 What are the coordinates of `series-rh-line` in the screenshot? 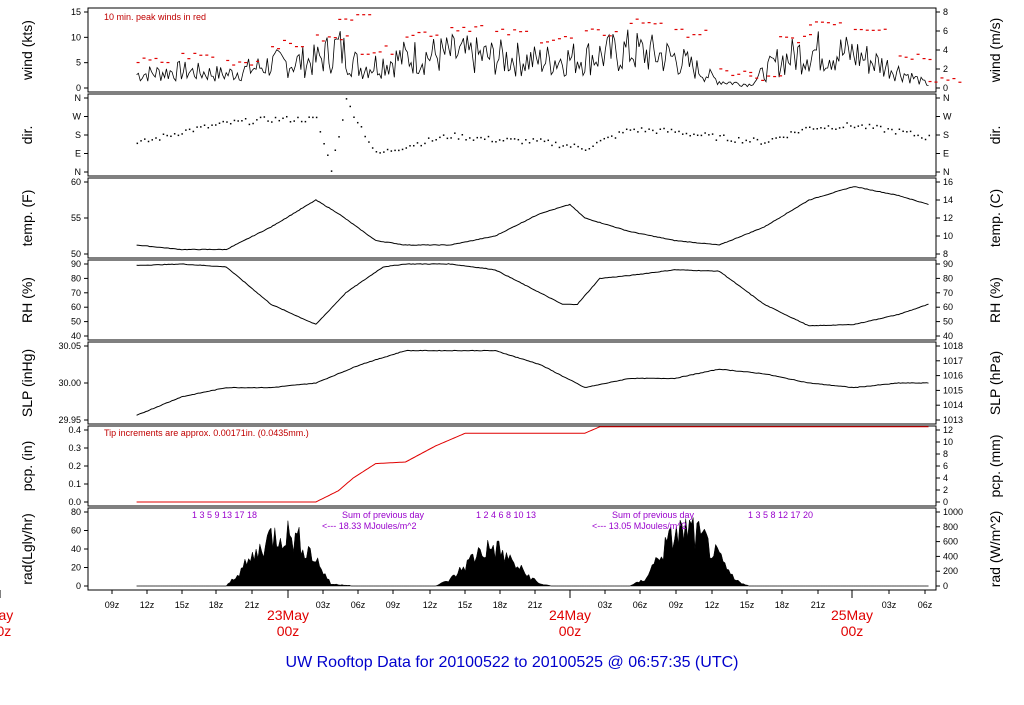 It's located at (532, 295).